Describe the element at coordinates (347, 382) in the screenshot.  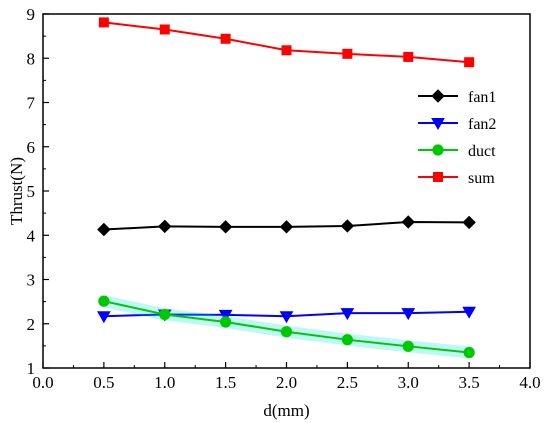
I see `x-tick-label: 2.5` at that location.